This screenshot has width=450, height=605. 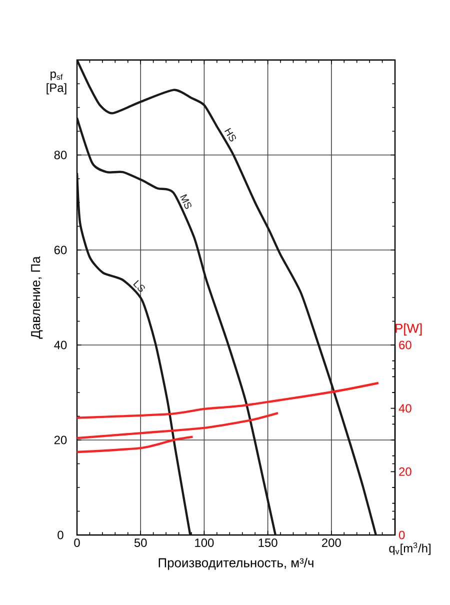 I want to click on y2-tick-label: 60, so click(x=405, y=345).